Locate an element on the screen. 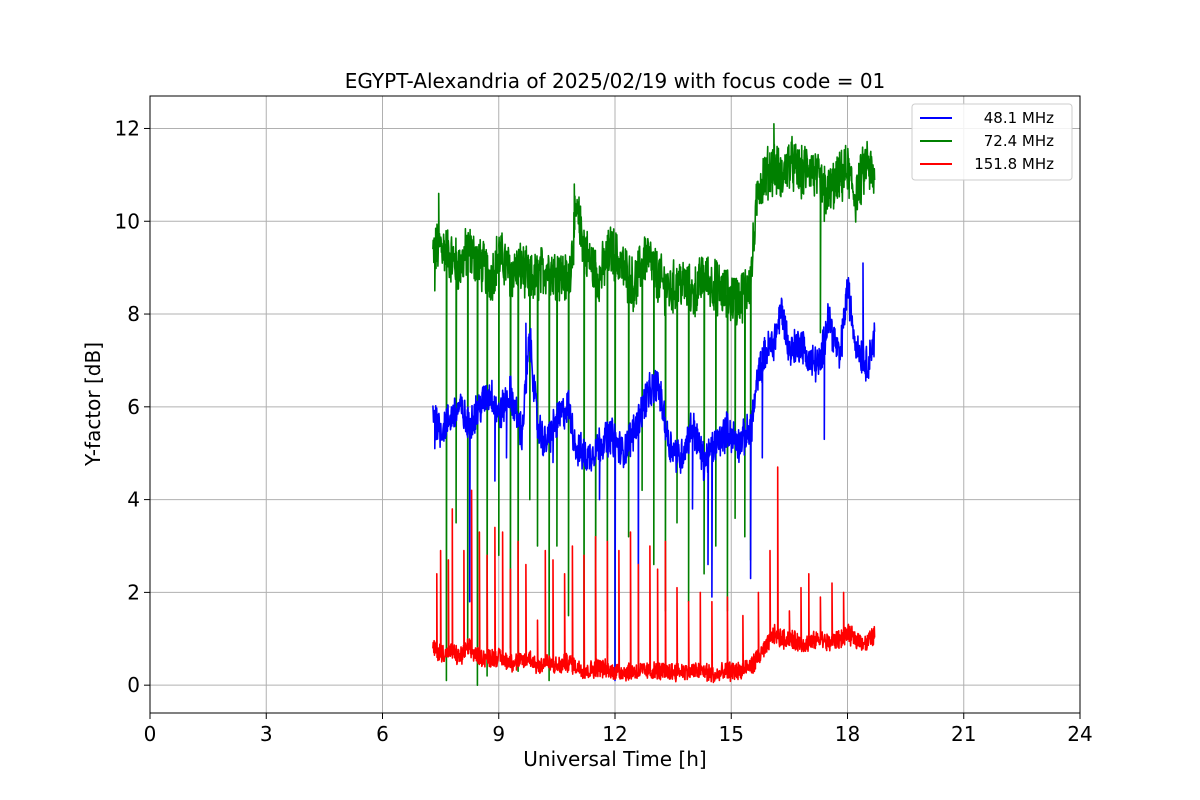  legend-label: 48.1 MHz is located at coordinates (1019, 118).